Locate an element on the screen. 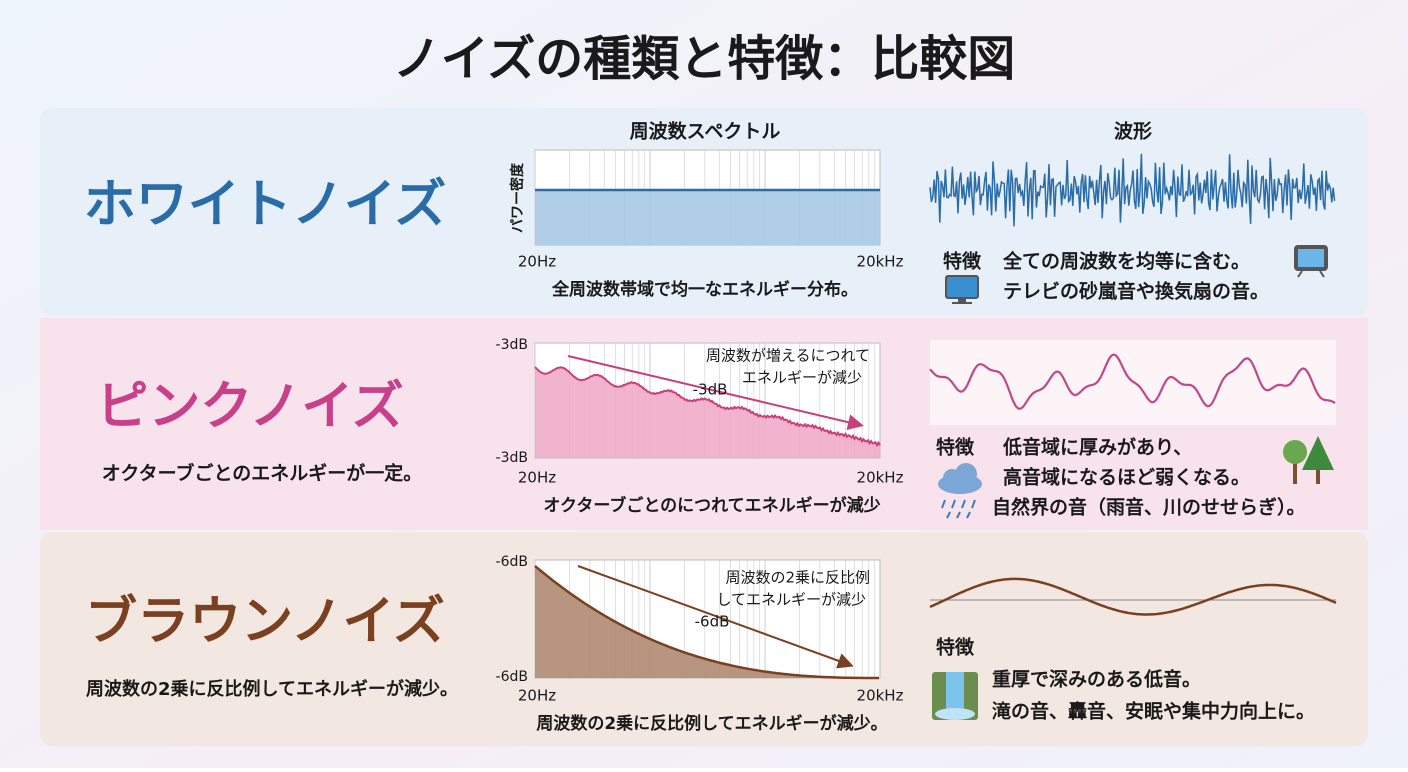 Image resolution: width=1408 pixels, height=772 pixels. tree-icon is located at coordinates (1308, 460).